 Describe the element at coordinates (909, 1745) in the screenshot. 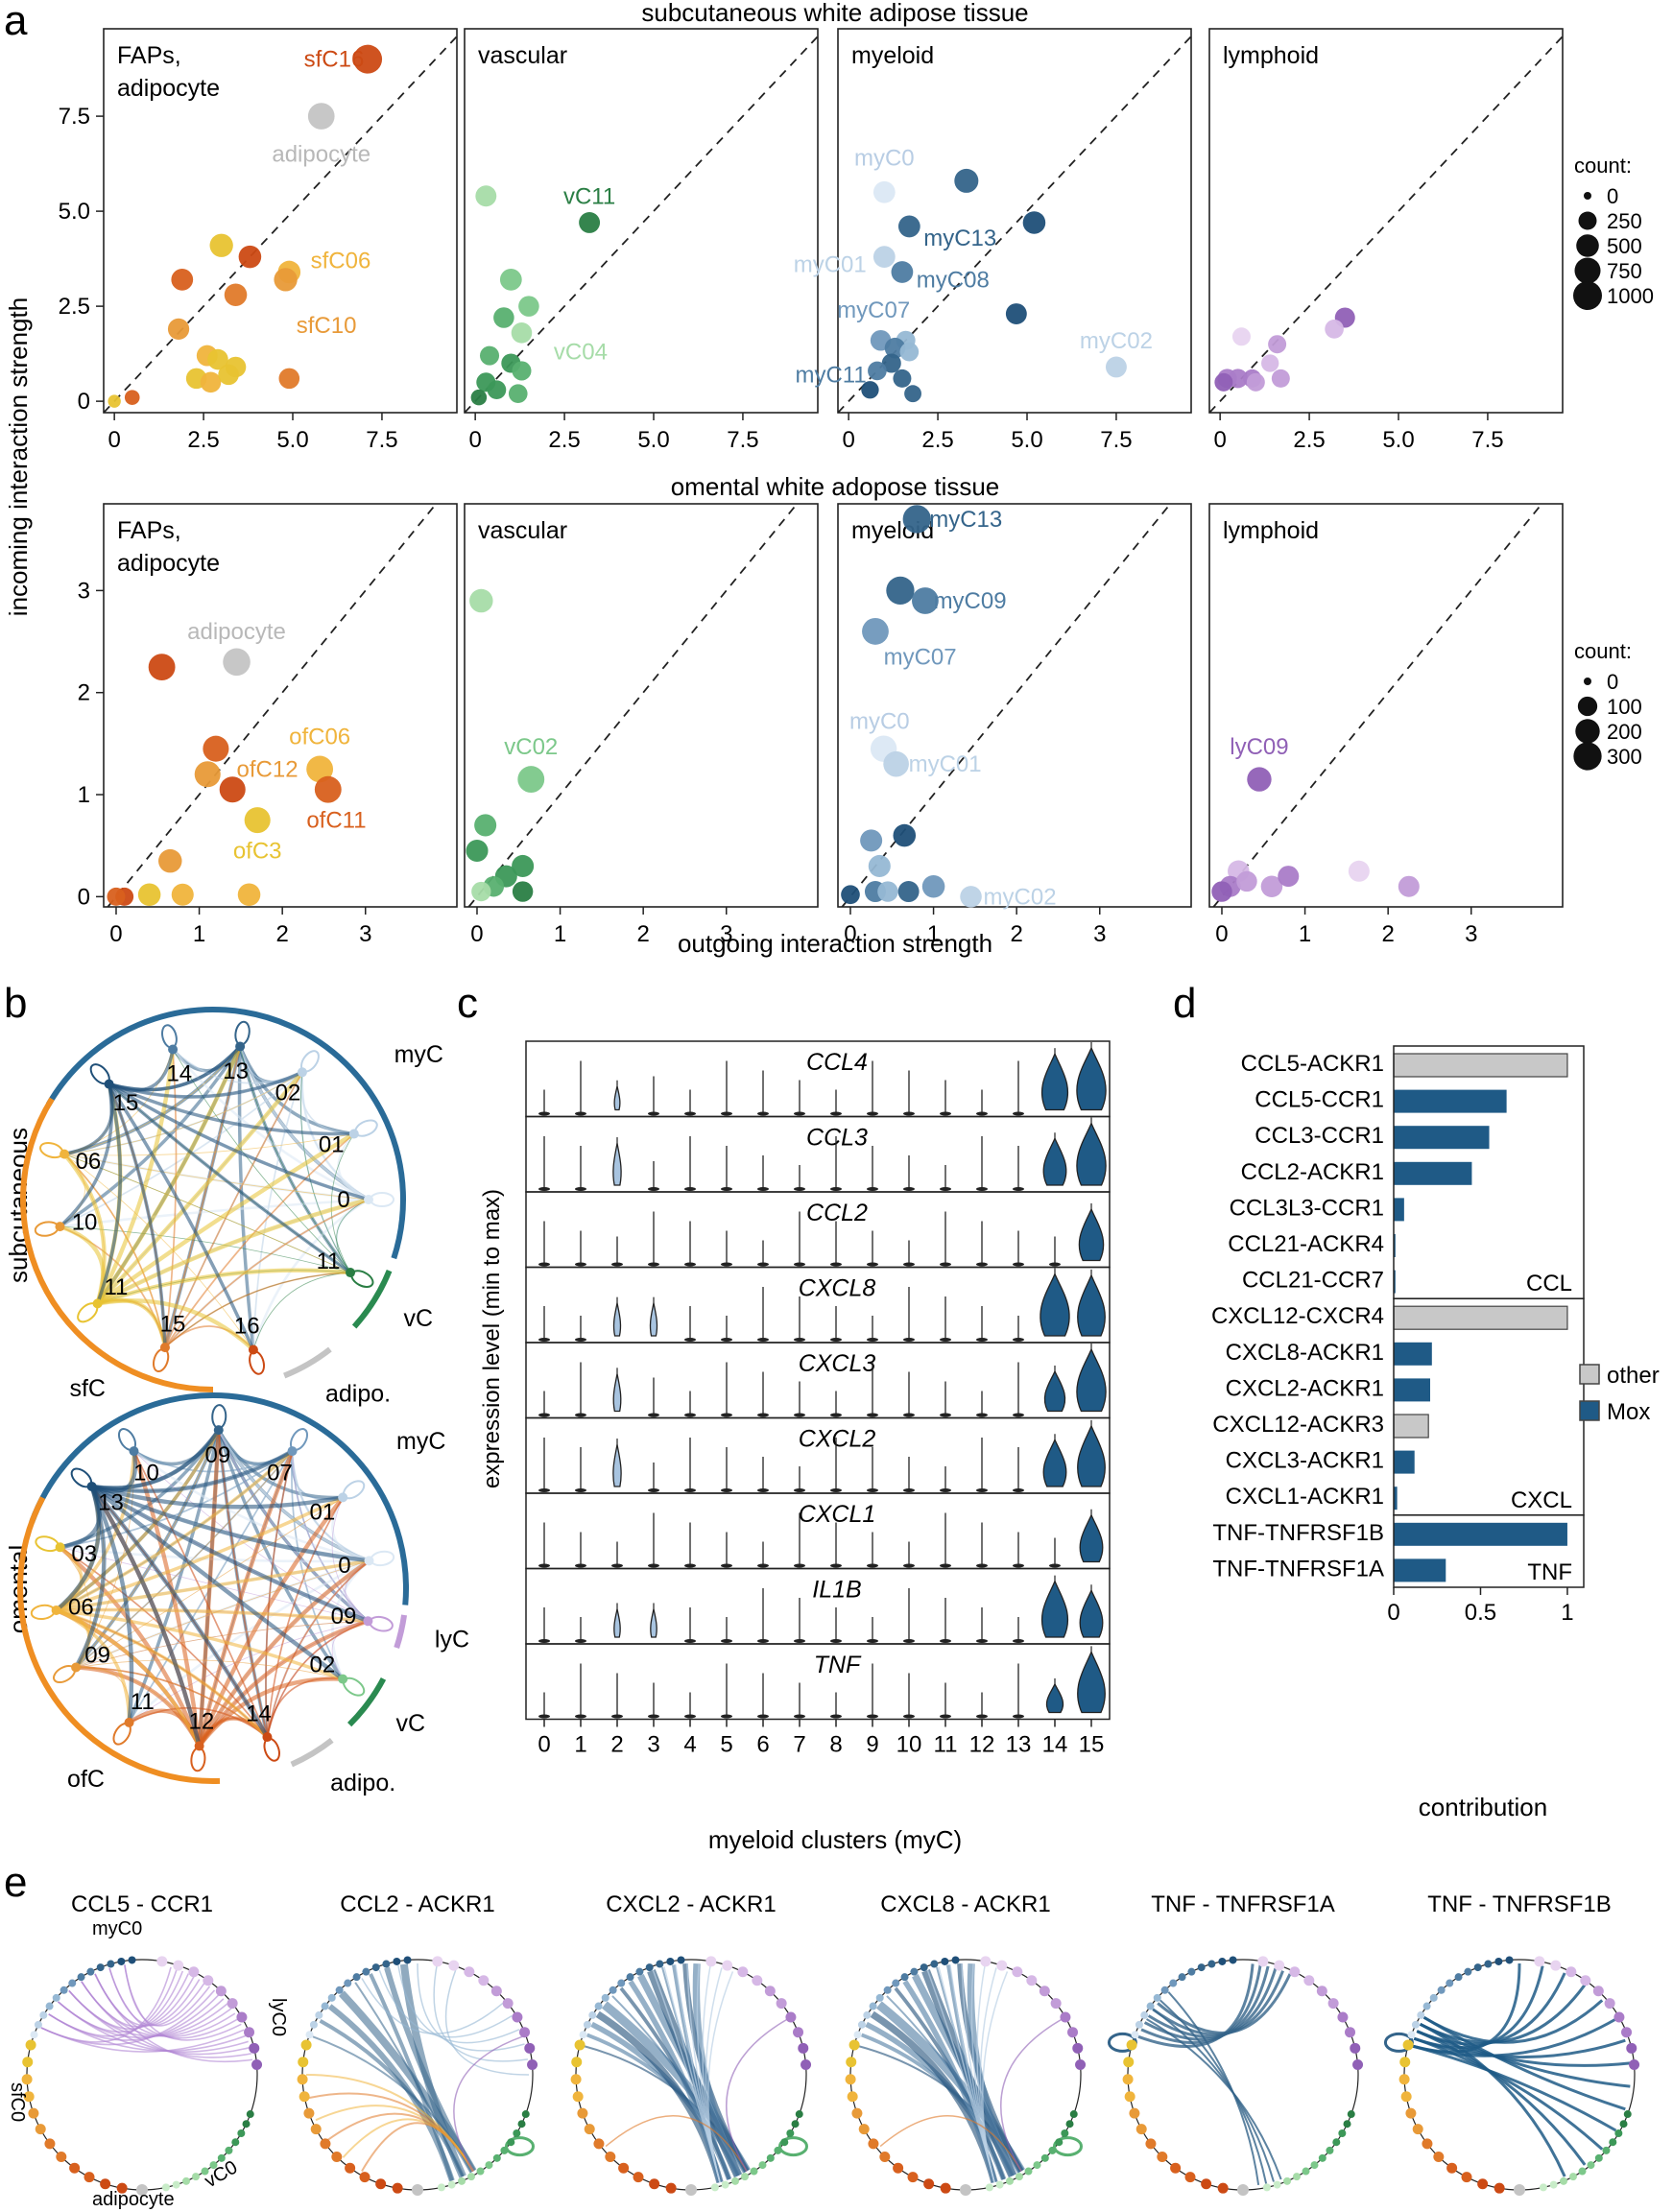

I see `cluster-tick-label: 10` at that location.